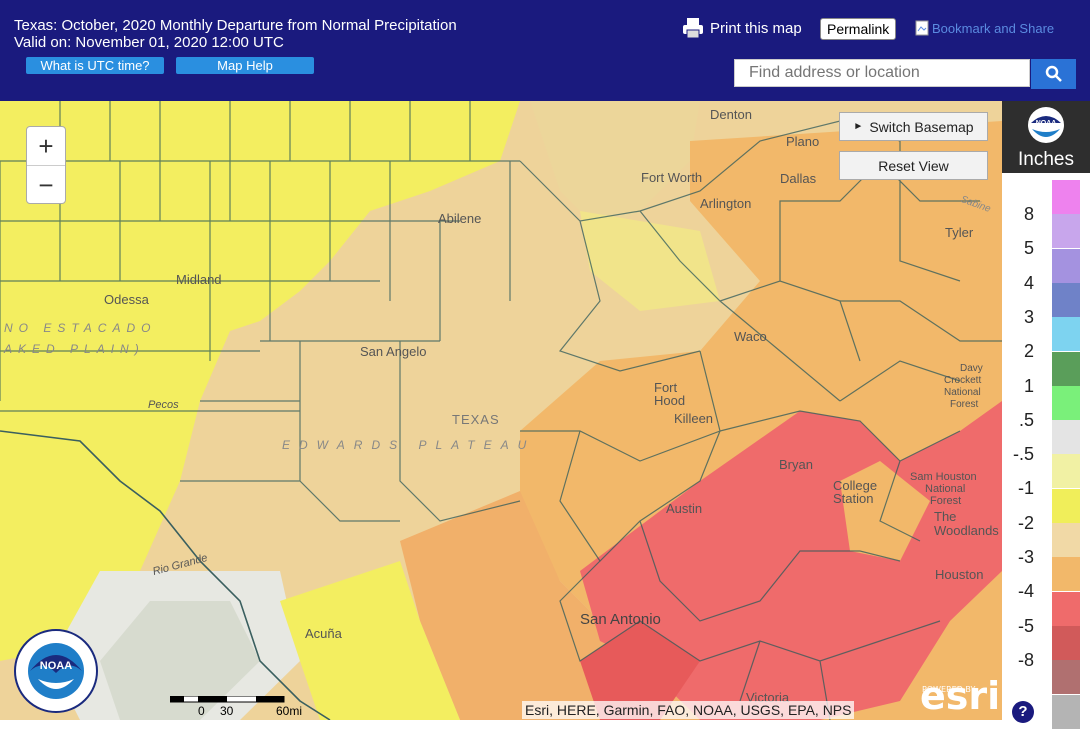 Image resolution: width=1090 pixels, height=729 pixels. I want to click on bookmark-share-link: Bookmark and Share, so click(984, 28).